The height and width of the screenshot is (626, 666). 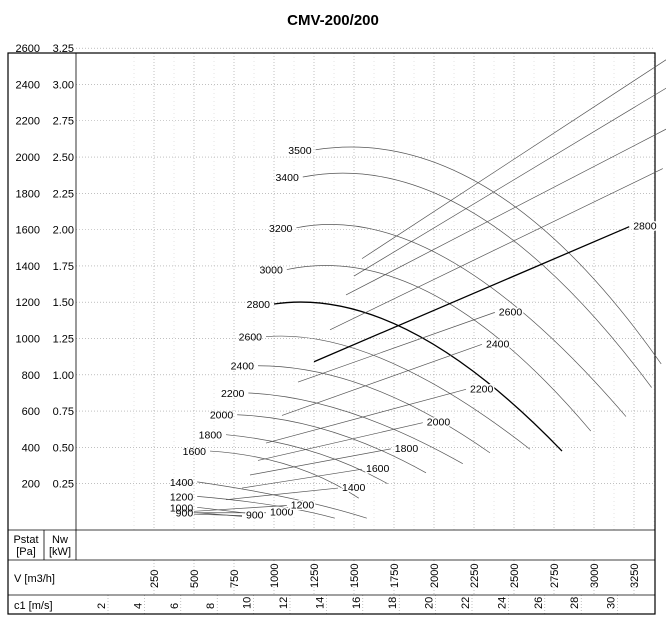 What do you see at coordinates (393, 603) in the screenshot?
I see `x2-tick-label: 18` at bounding box center [393, 603].